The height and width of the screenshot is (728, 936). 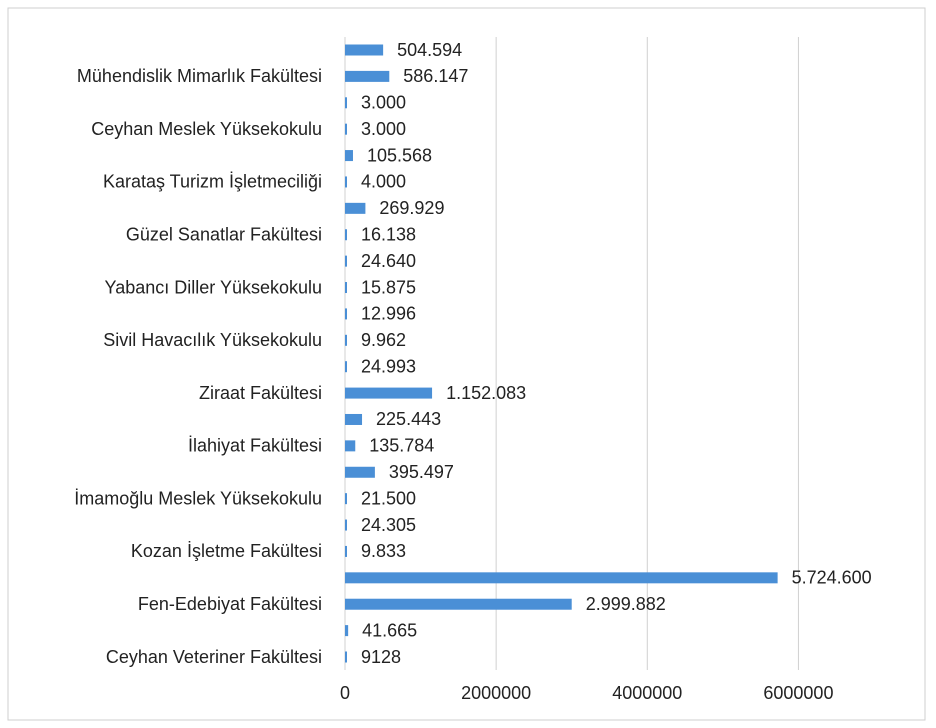 I want to click on data-label: 9.962, so click(x=383, y=340).